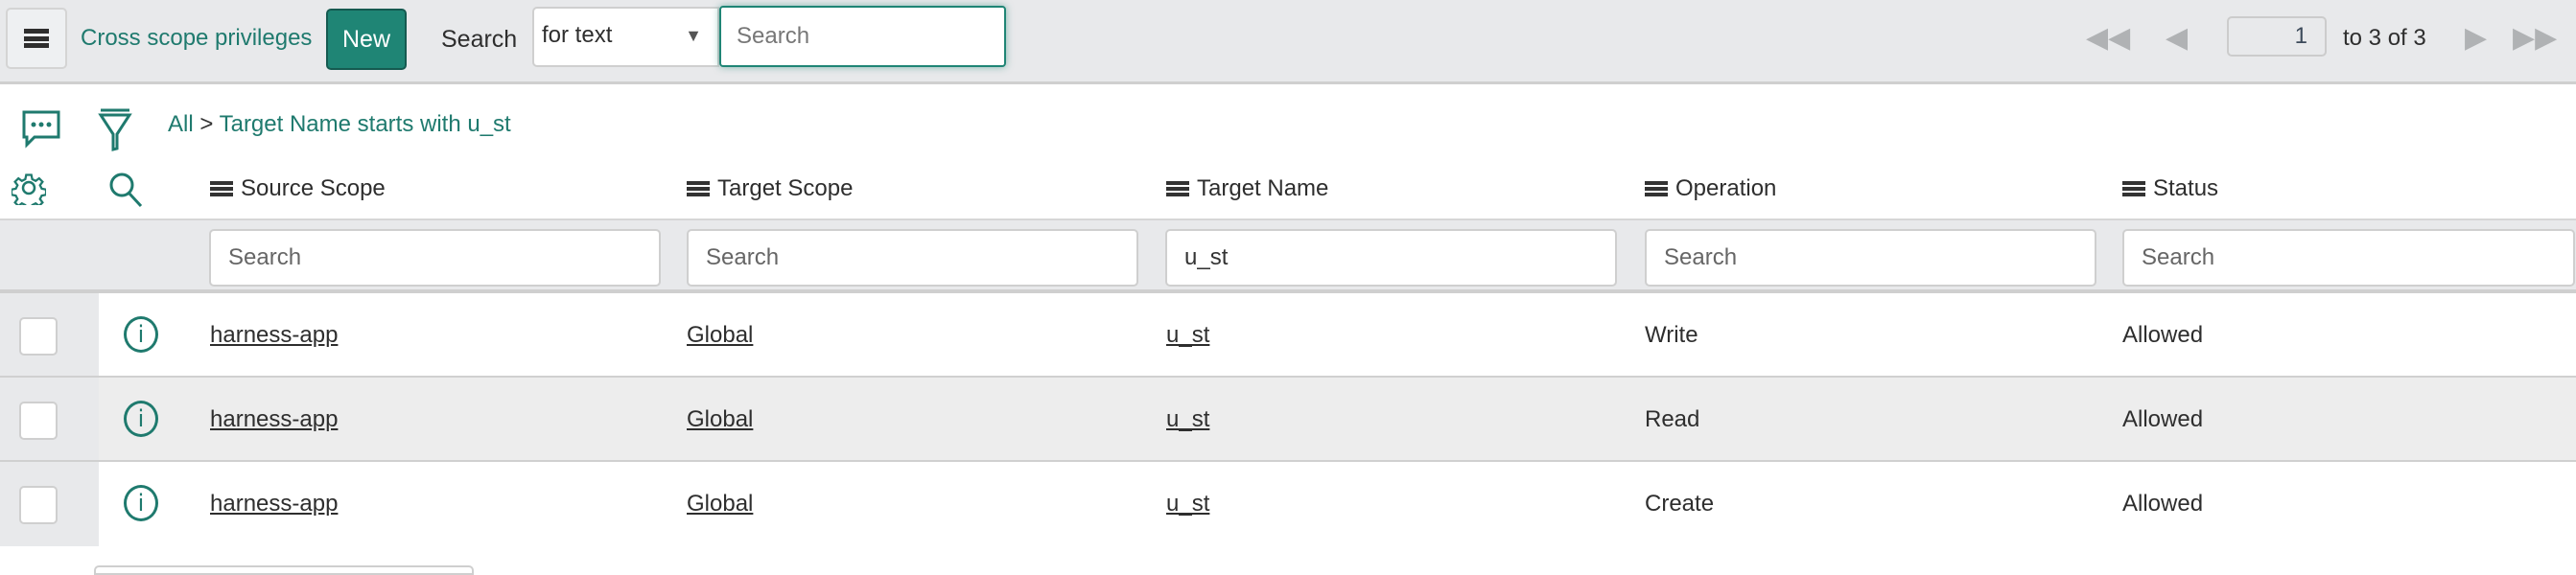 Image resolution: width=2576 pixels, height=575 pixels. I want to click on source-scope-filter-input, so click(435, 258).